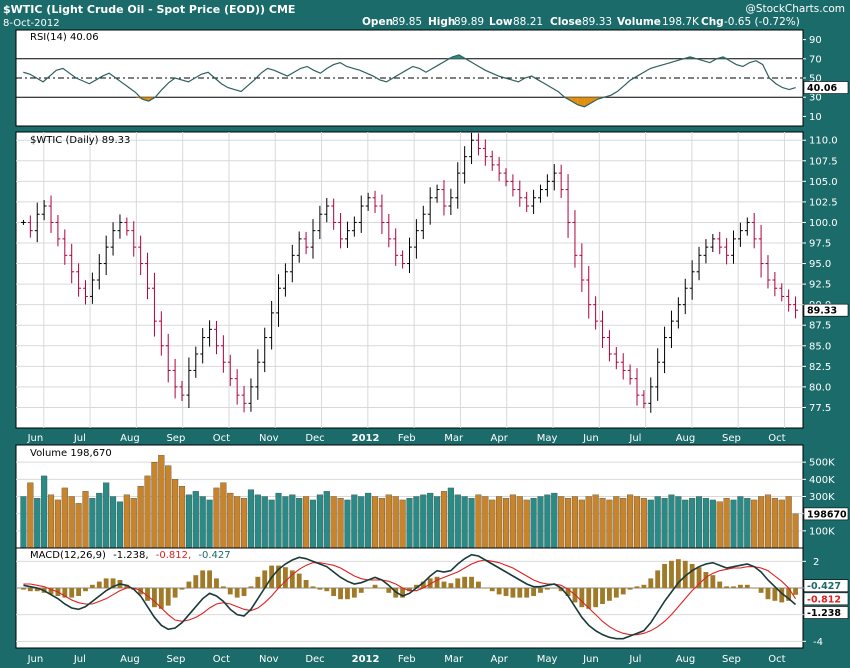 This screenshot has width=850, height=668. I want to click on macd-tick-label: -4, so click(818, 642).